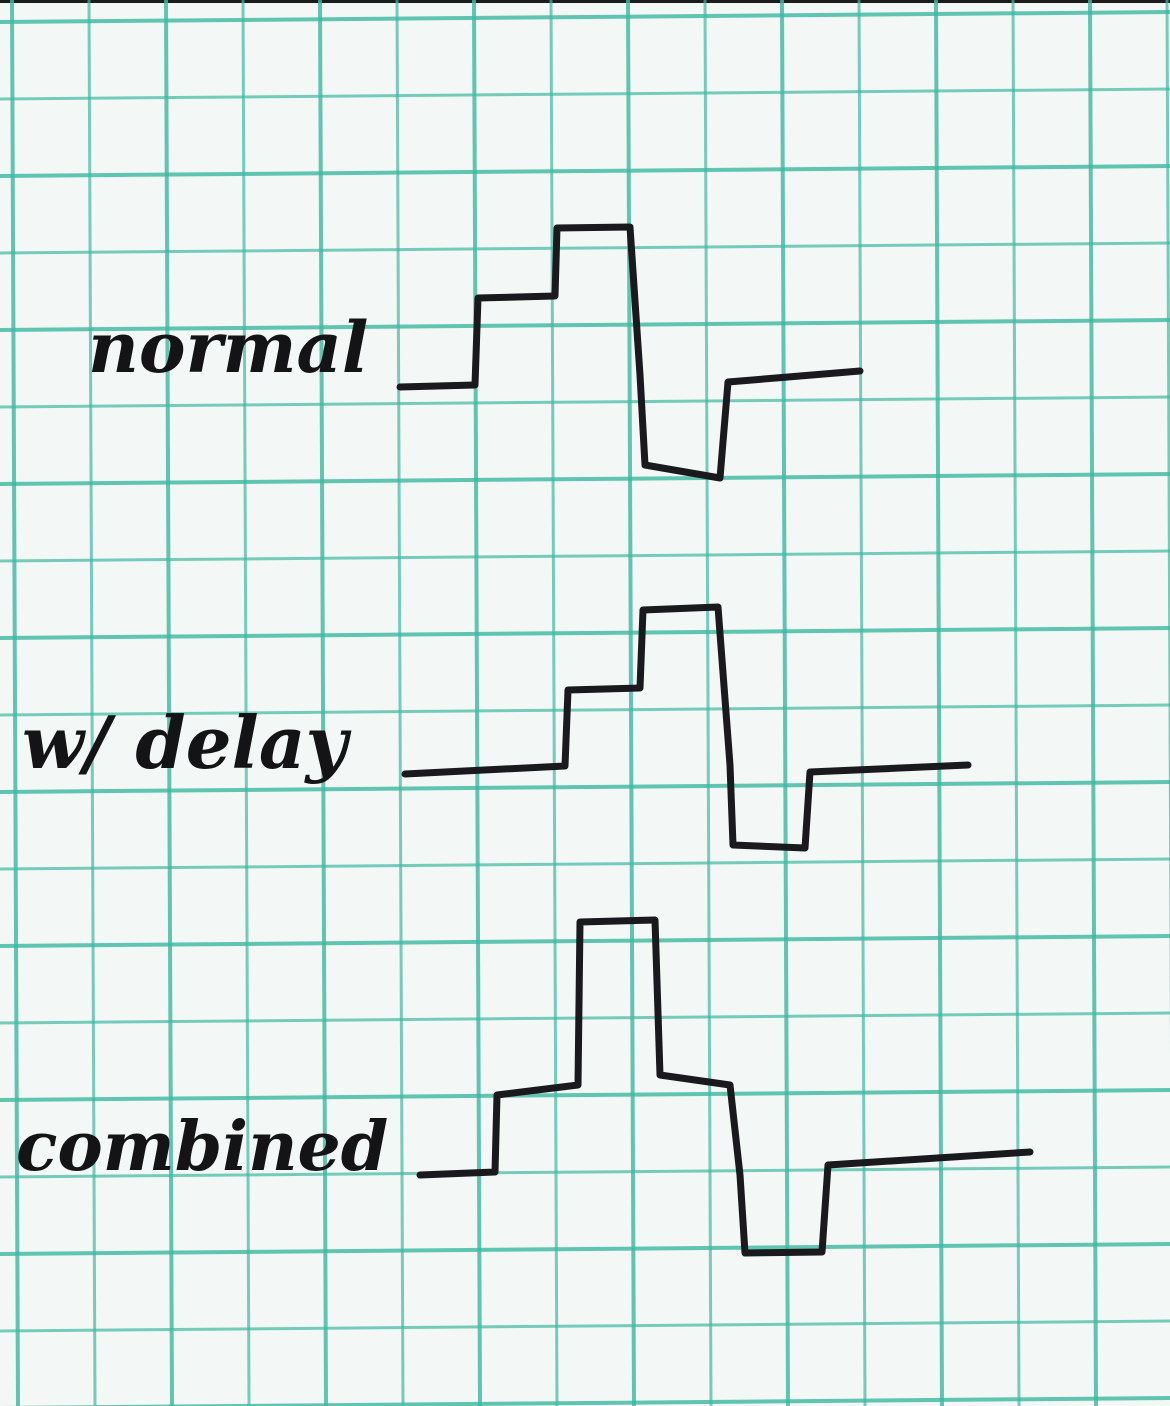 This screenshot has width=1170, height=1406. Describe the element at coordinates (725, 1086) in the screenshot. I see `waveform-combined` at that location.